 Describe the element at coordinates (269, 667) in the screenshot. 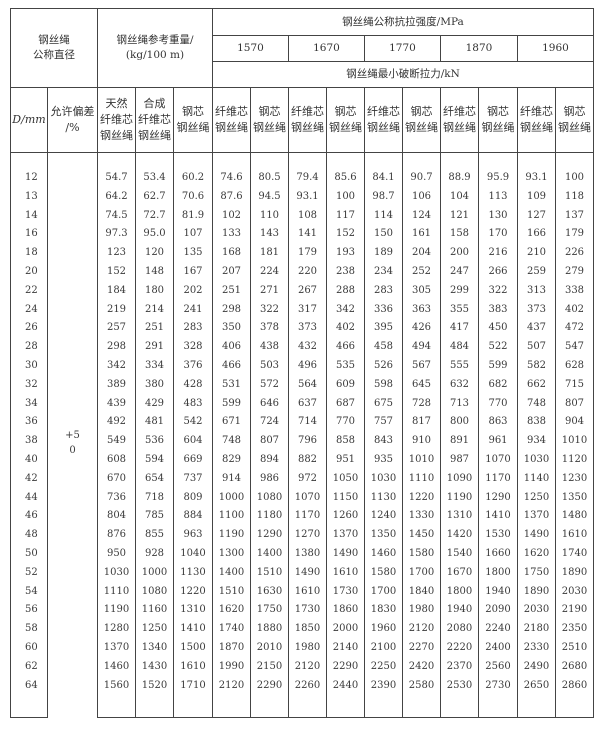

I see `value-cell: 2150` at that location.